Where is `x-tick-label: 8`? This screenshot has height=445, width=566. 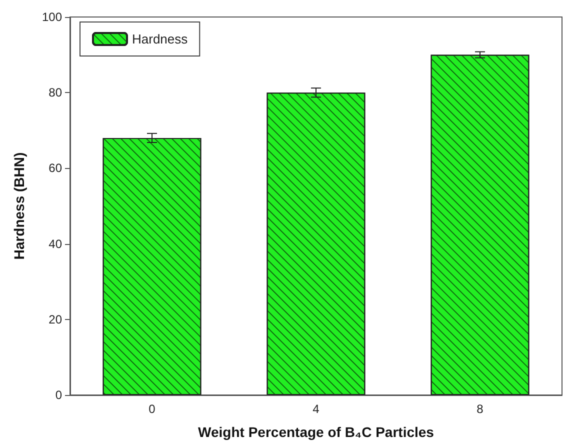 x-tick-label: 8 is located at coordinates (480, 409).